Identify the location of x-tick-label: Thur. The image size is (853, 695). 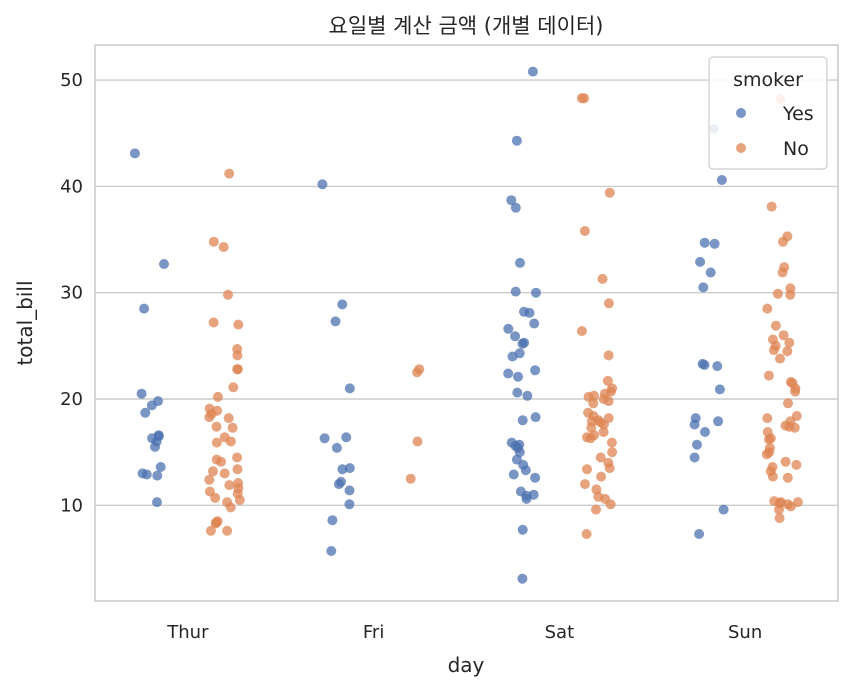
(187, 632).